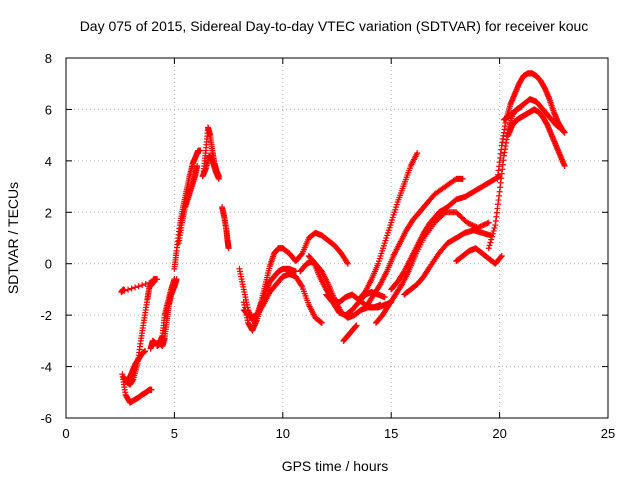  I want to click on y-tick-label: -2, so click(46, 315).